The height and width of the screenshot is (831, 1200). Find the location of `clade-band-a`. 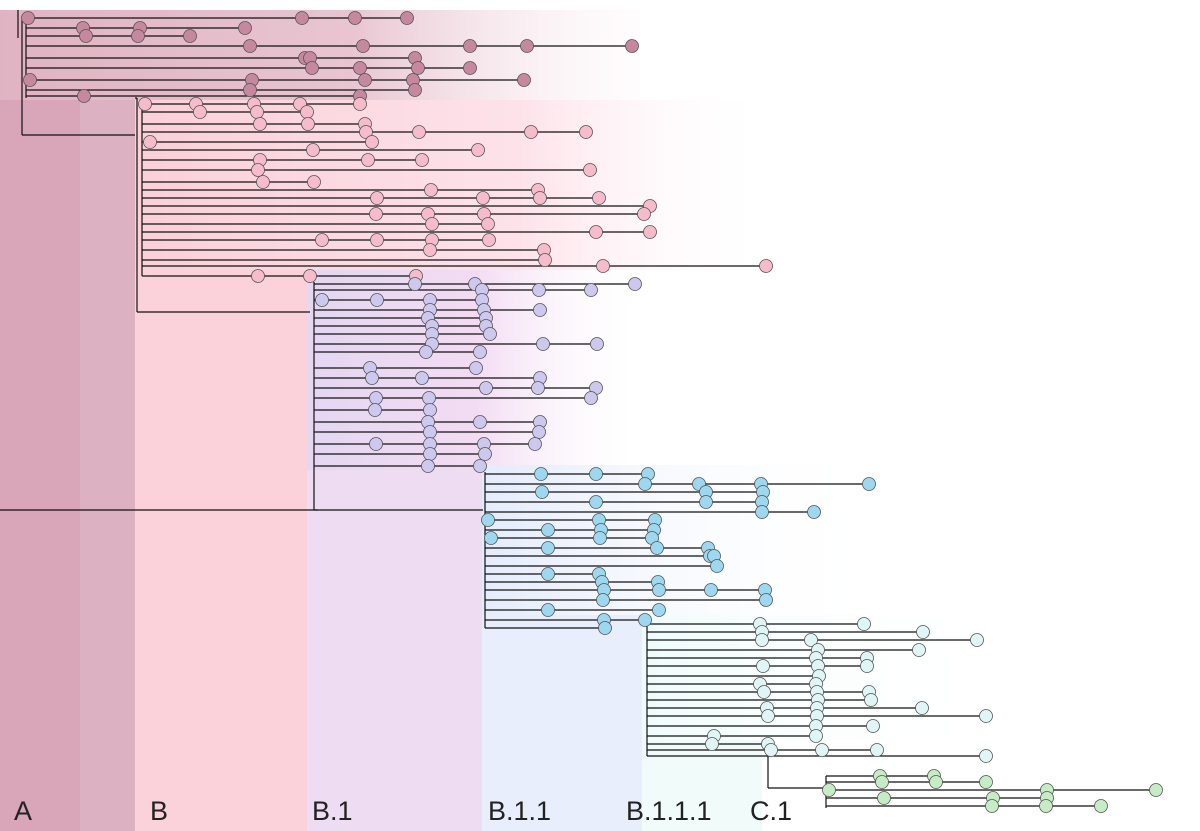

clade-band-a is located at coordinates (320, 55).